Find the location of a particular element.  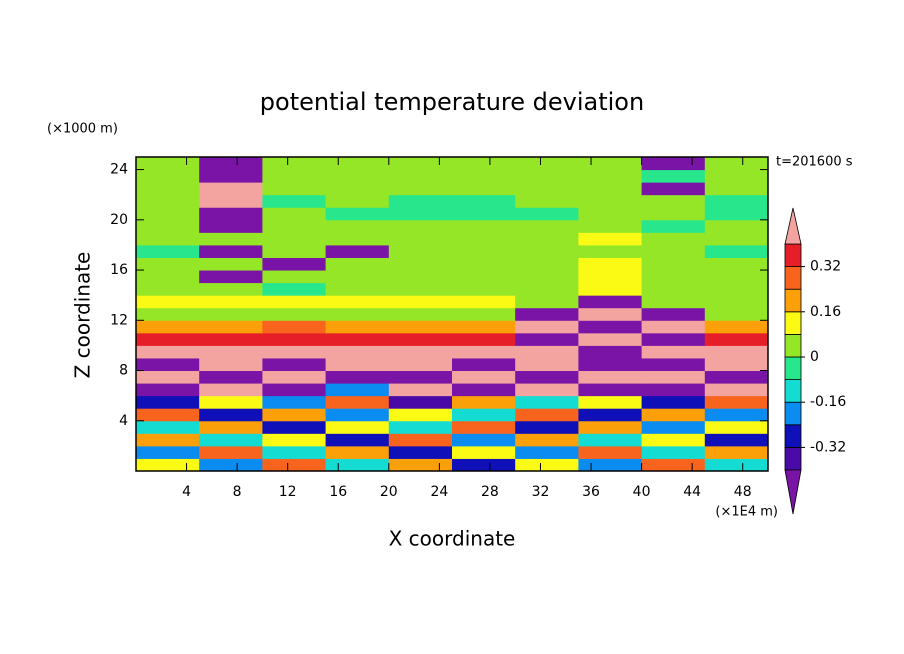

x-tick-label: 24 is located at coordinates (439, 492).